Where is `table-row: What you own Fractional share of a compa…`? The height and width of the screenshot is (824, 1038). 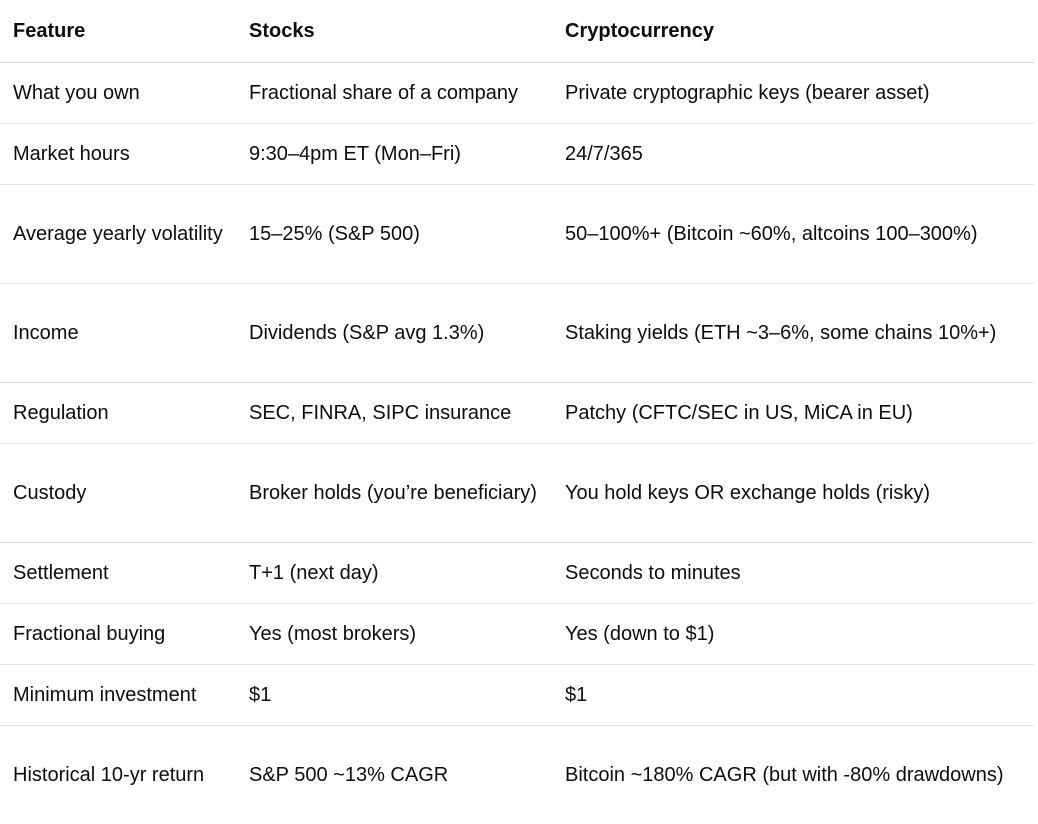
table-row: What you own Fractional share of a compa… is located at coordinates (517, 93).